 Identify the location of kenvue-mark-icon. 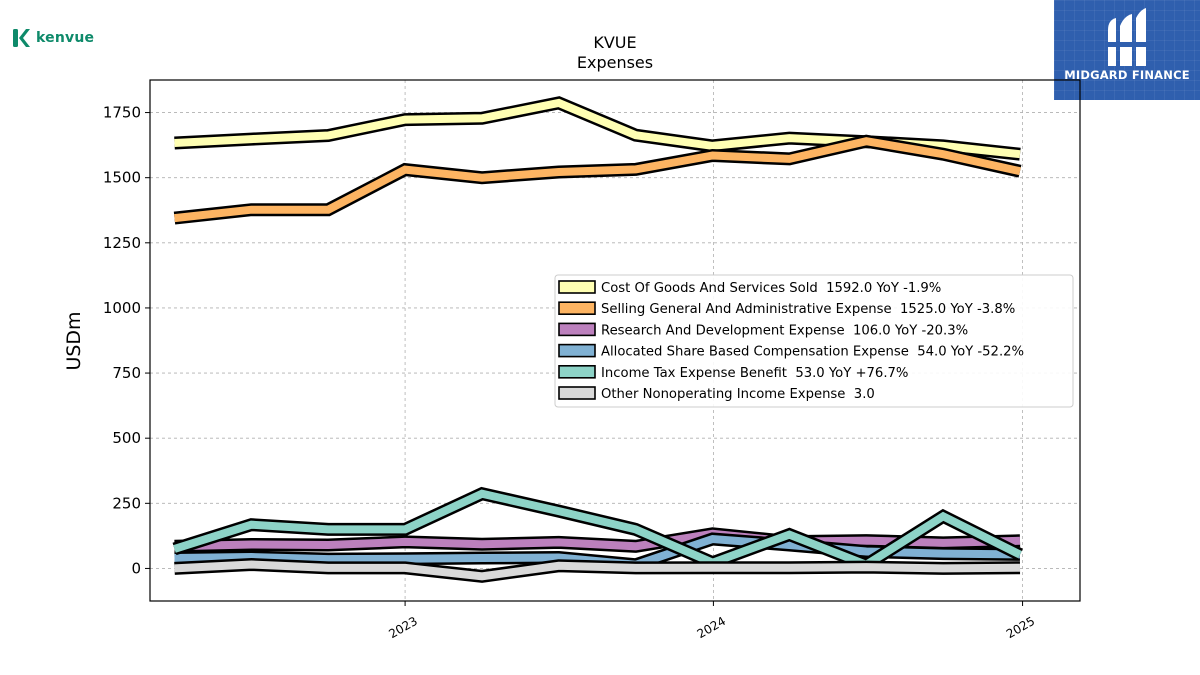
(21, 38).